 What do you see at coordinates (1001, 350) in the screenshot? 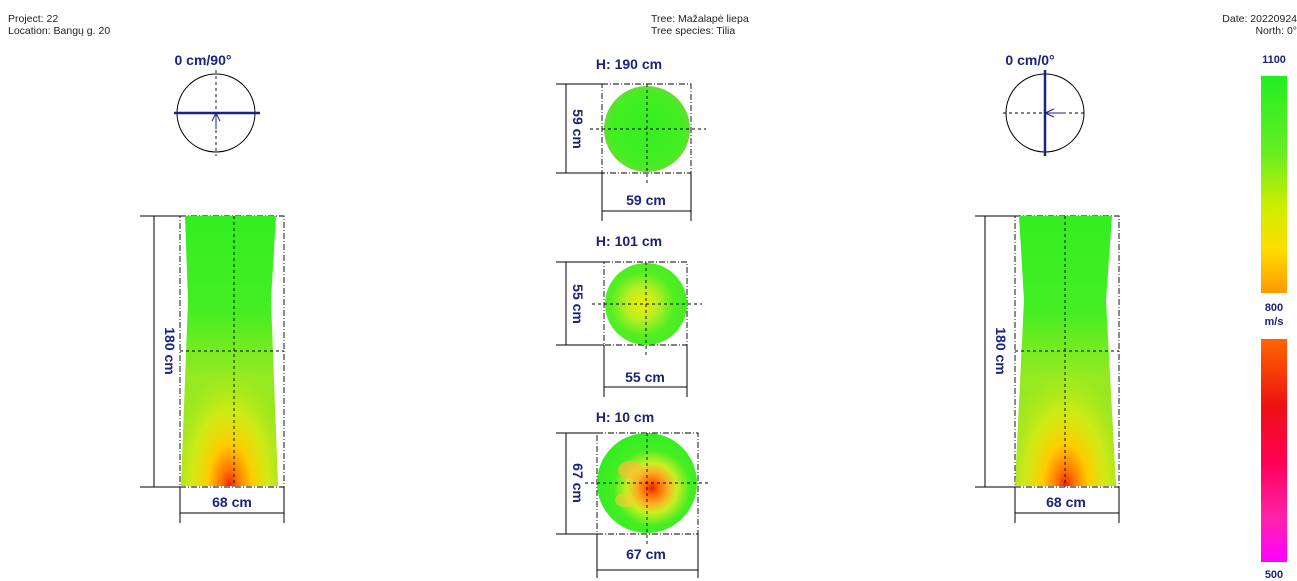
I see `right-height-label: 180 cm` at bounding box center [1001, 350].